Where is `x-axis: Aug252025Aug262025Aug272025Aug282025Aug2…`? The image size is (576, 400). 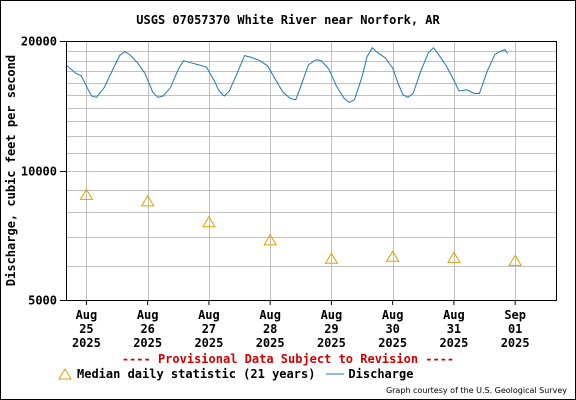 x-axis: Aug252025Aug262025Aug272025Aug282025Aug2… is located at coordinates (301, 325).